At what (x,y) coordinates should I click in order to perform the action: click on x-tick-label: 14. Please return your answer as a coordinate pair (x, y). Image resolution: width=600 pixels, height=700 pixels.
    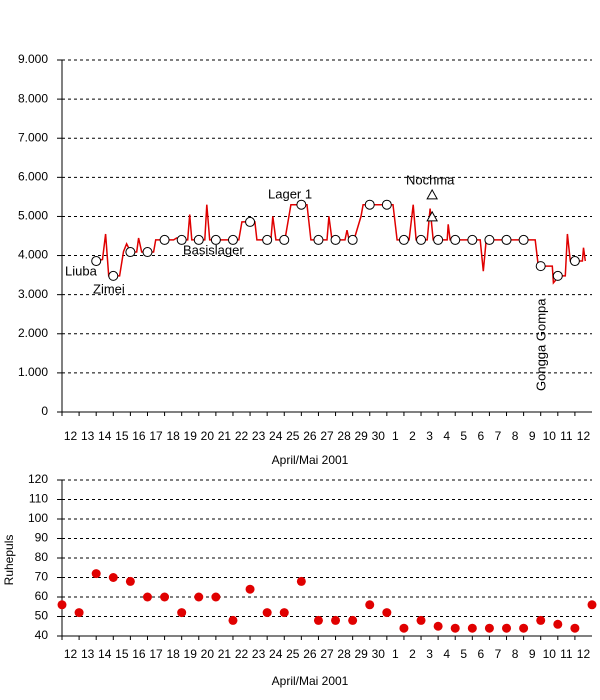
    Looking at the image, I should click on (105, 436).